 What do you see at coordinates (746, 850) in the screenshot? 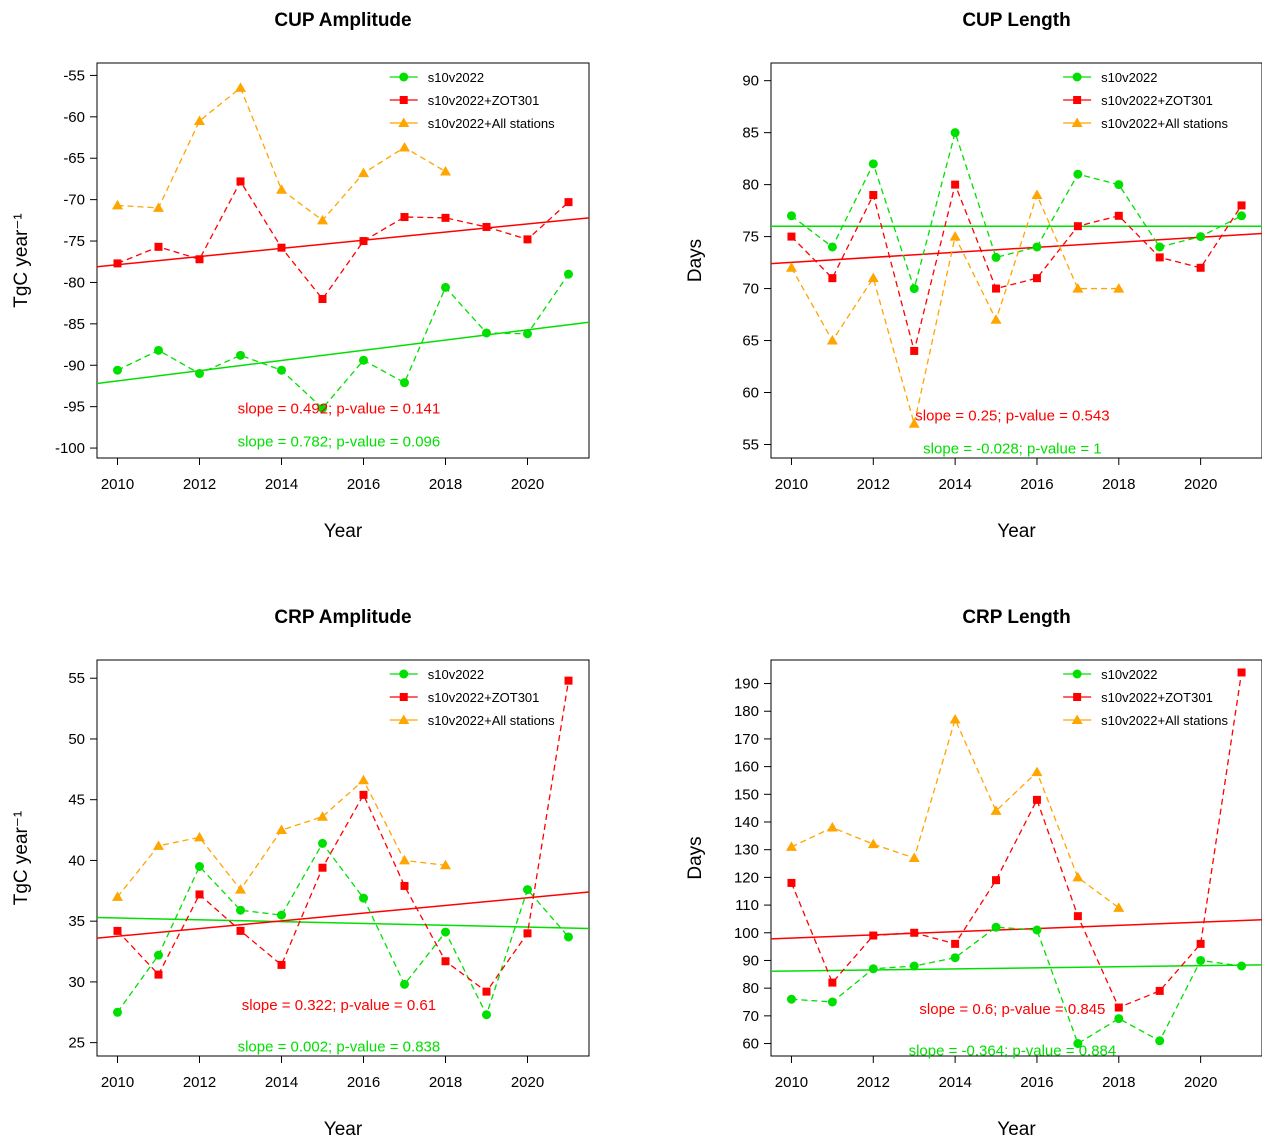
I see `y-tick-label: 130` at bounding box center [746, 850].